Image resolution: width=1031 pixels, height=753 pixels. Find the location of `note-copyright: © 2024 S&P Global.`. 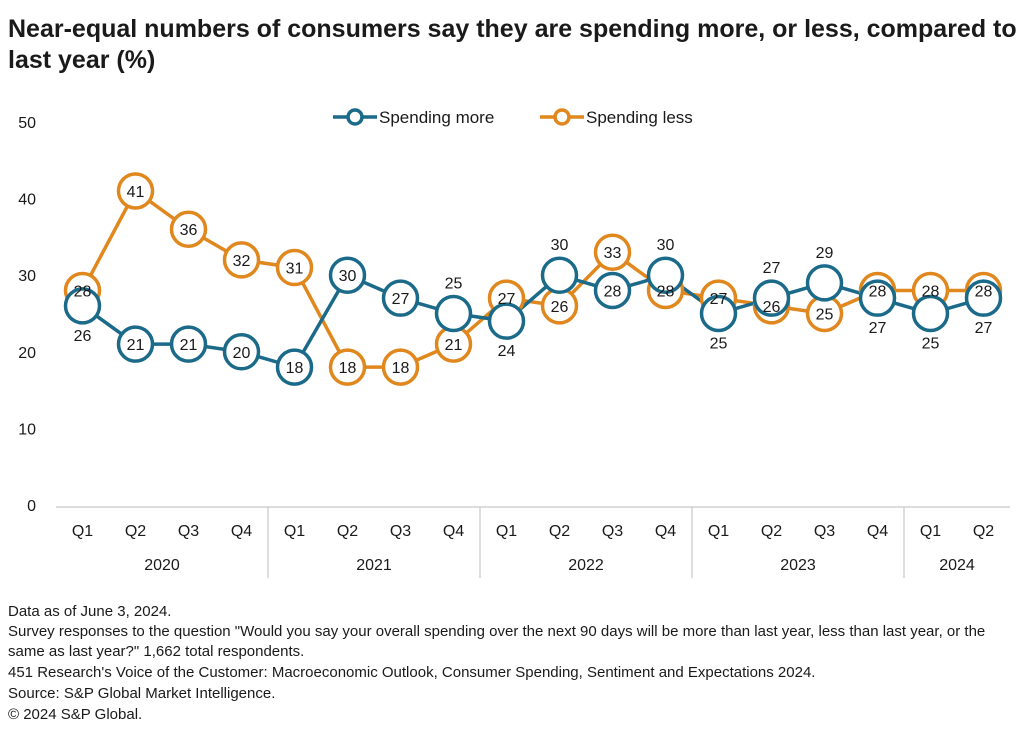

note-copyright: © 2024 S&P Global. is located at coordinates (75, 714).